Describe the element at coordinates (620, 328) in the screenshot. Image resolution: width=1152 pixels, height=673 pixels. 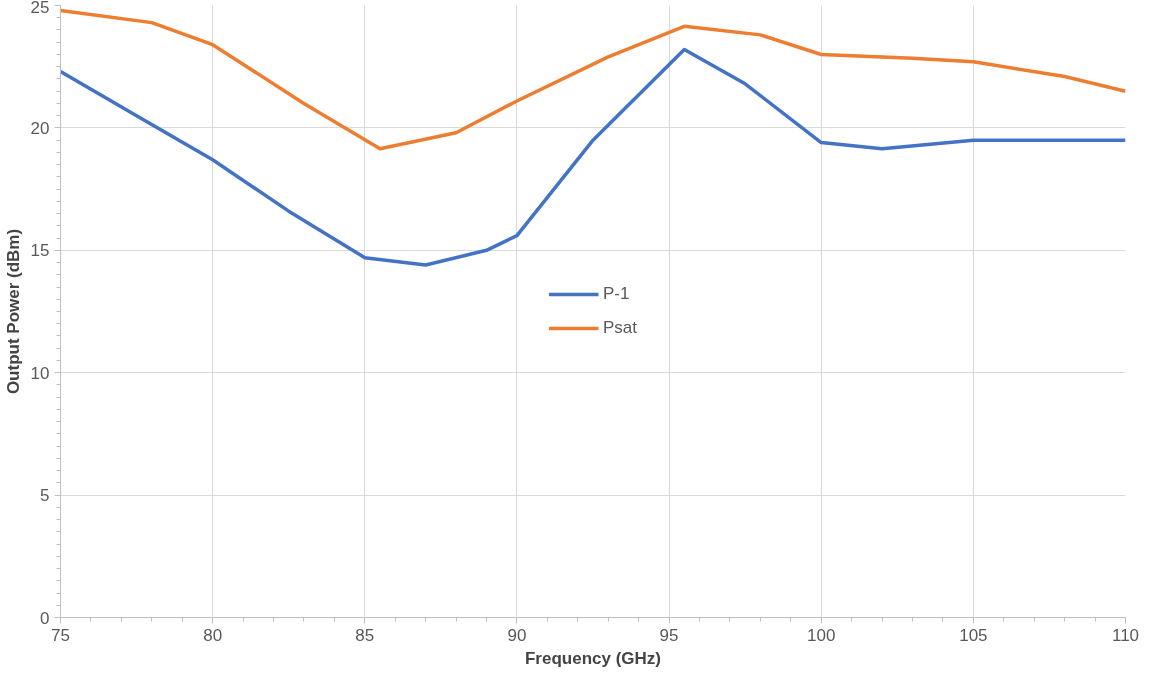
I see `legend-label: Psat` at that location.